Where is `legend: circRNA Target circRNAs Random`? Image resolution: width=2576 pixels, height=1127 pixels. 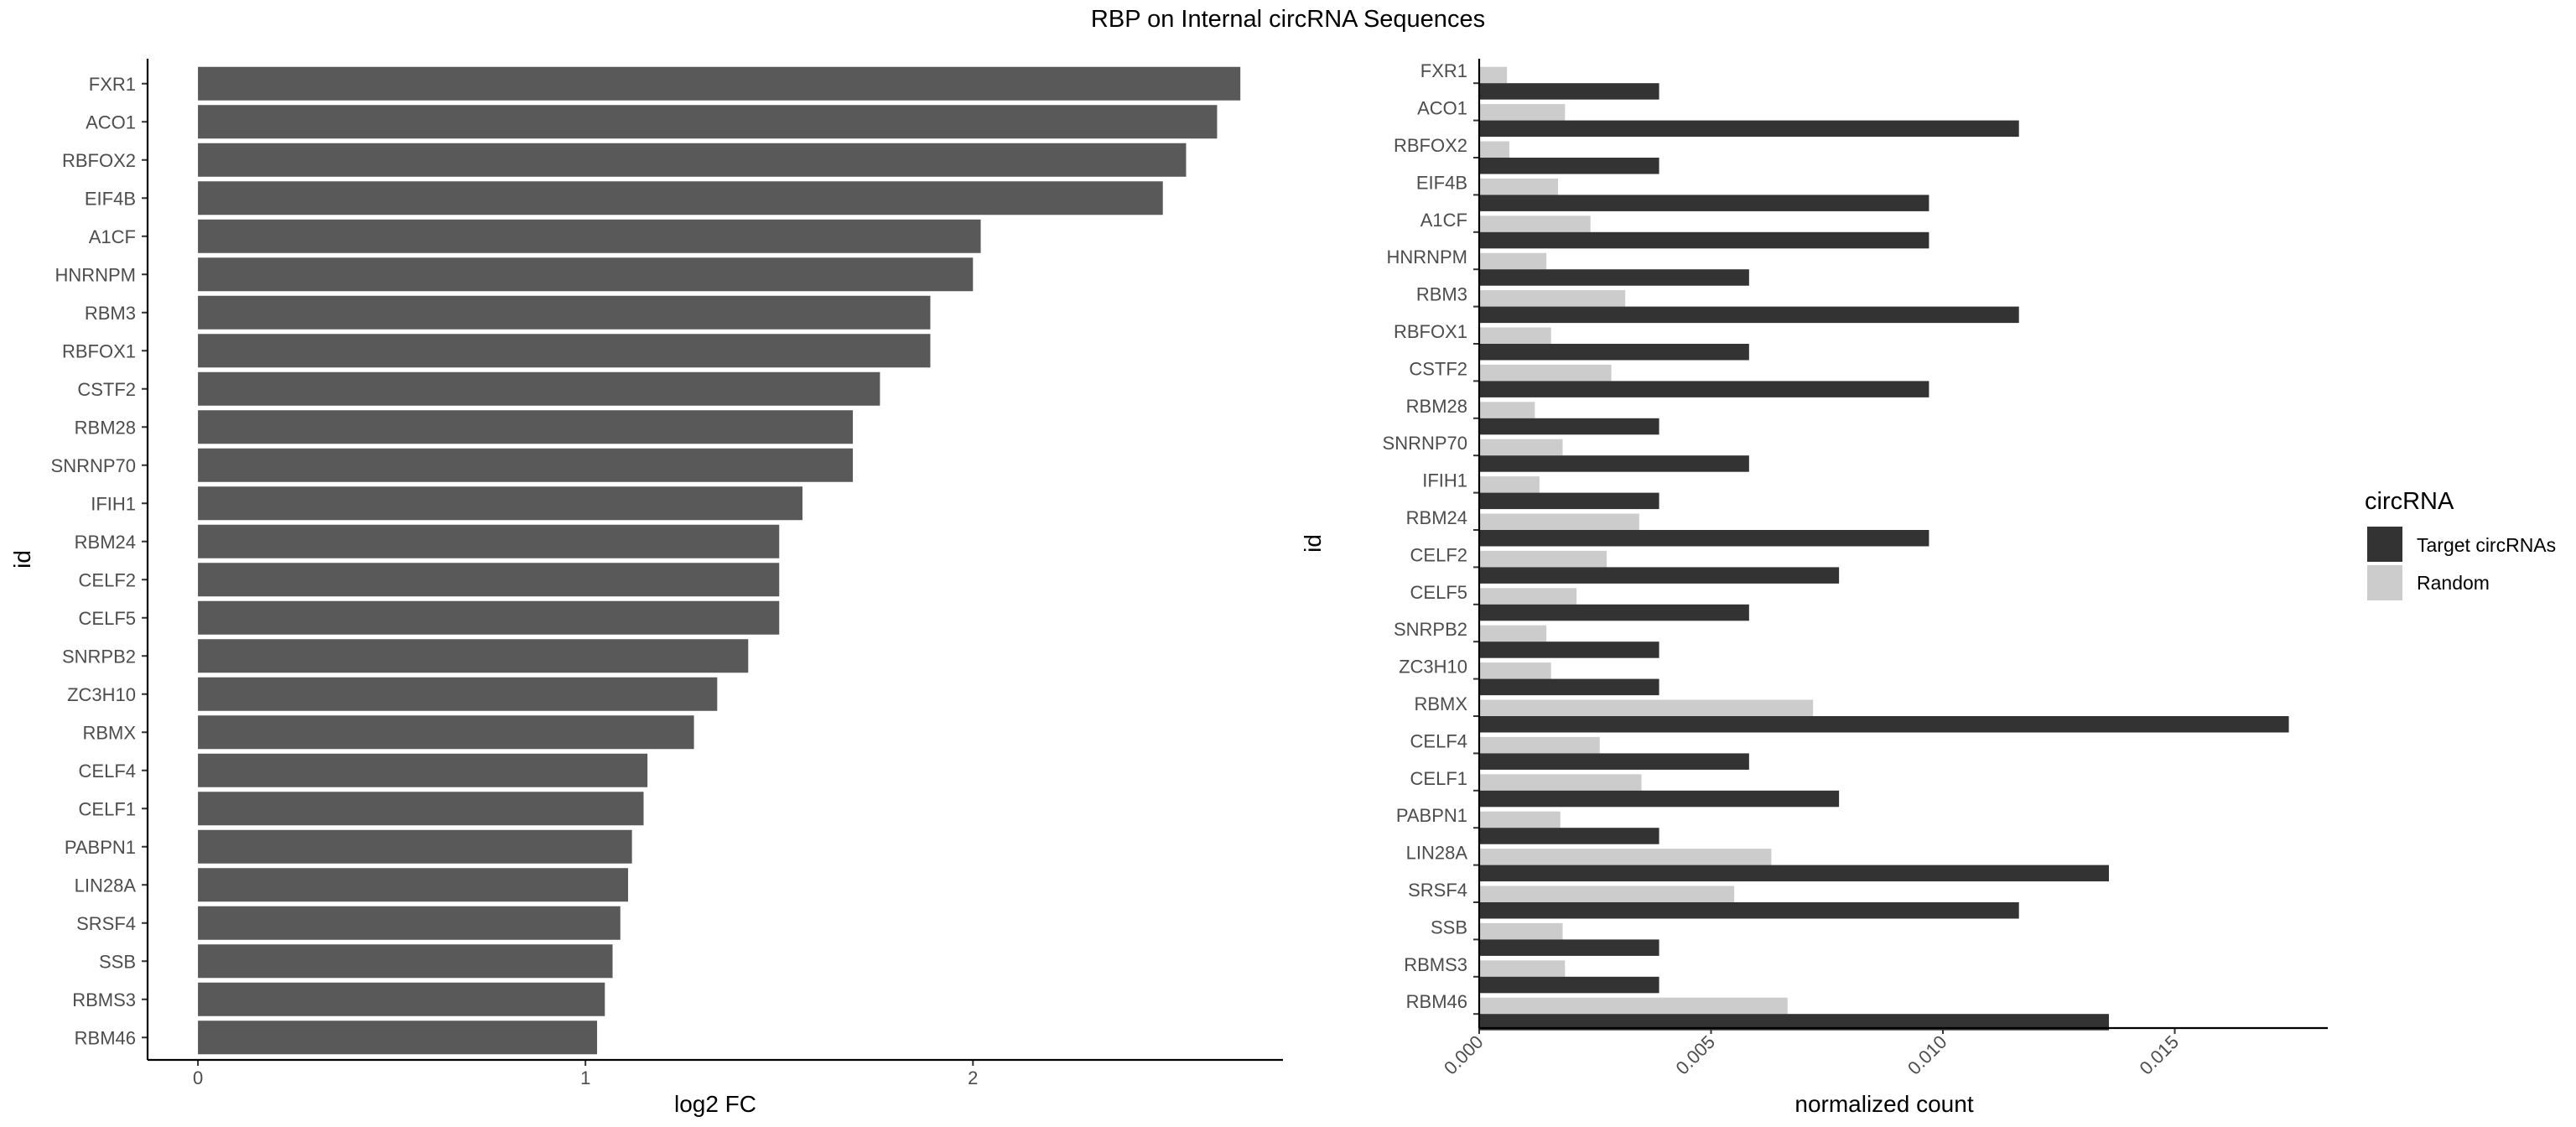
legend: circRNA Target circRNAs Random is located at coordinates (2460, 544).